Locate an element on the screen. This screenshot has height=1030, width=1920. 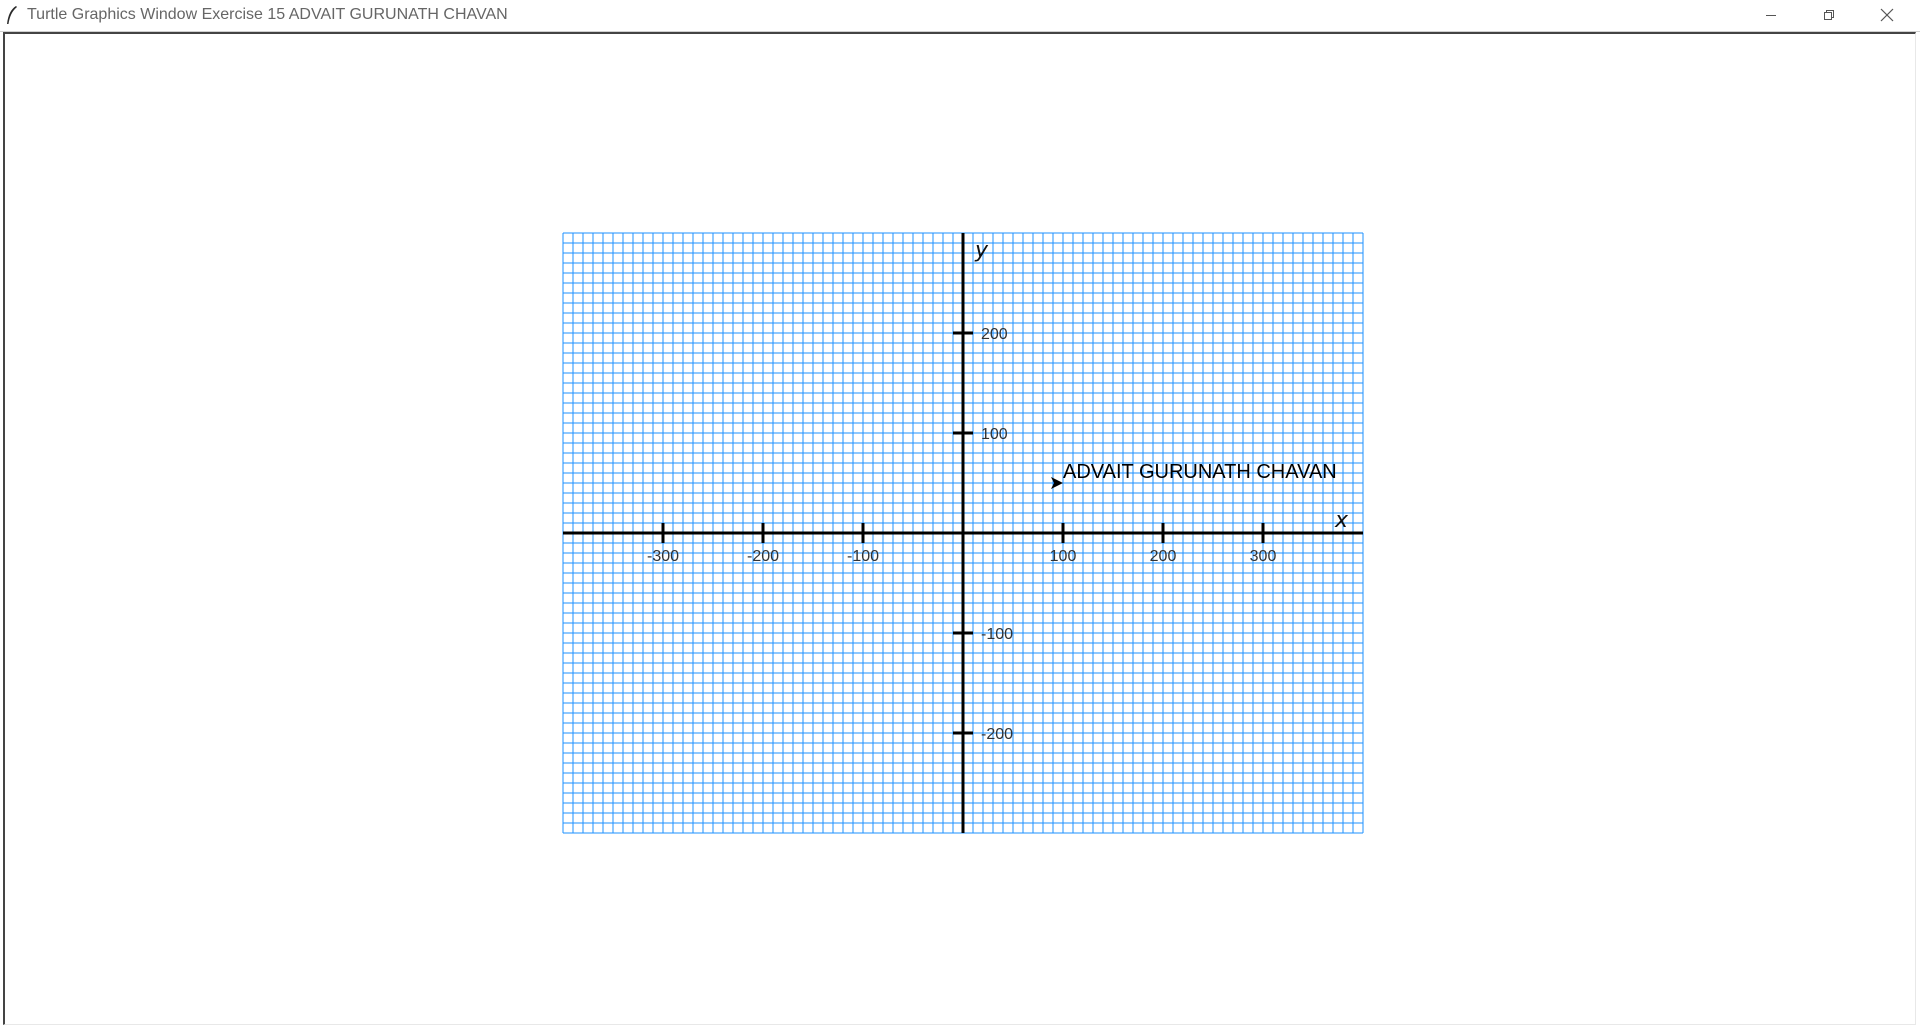
minimize-button is located at coordinates (1771, 15).